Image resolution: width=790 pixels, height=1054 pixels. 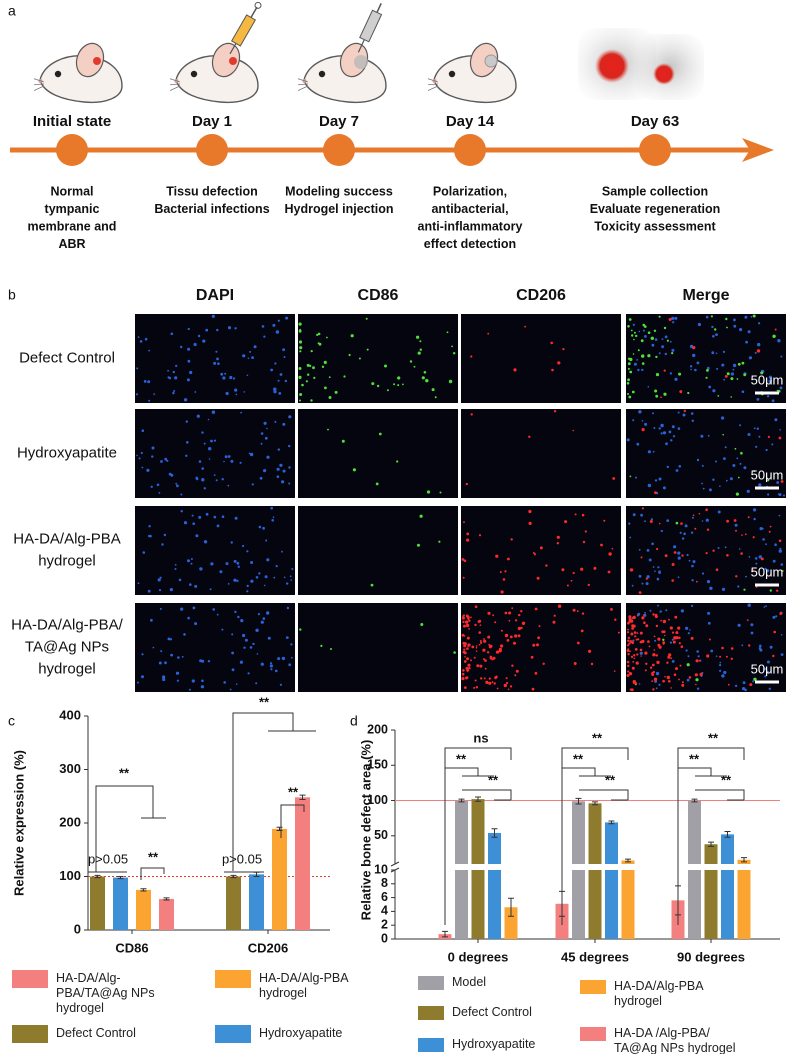 I want to click on x-tick-label: CD86, so click(x=131, y=947).